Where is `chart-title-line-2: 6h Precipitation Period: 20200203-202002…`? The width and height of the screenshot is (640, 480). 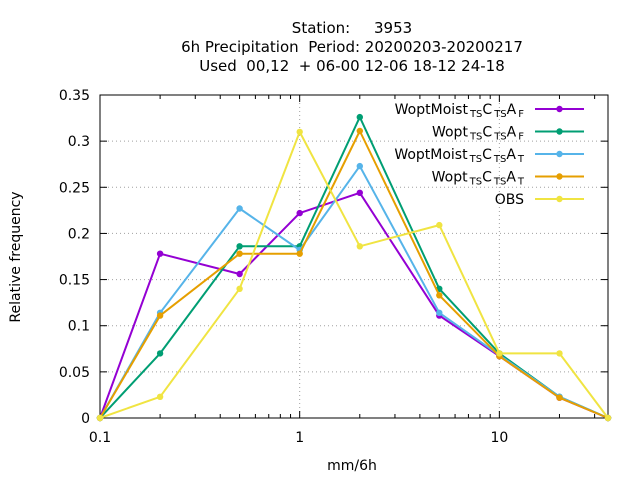
chart-title-line-2: 6h Precipitation Period: 20200203-202002… is located at coordinates (352, 47).